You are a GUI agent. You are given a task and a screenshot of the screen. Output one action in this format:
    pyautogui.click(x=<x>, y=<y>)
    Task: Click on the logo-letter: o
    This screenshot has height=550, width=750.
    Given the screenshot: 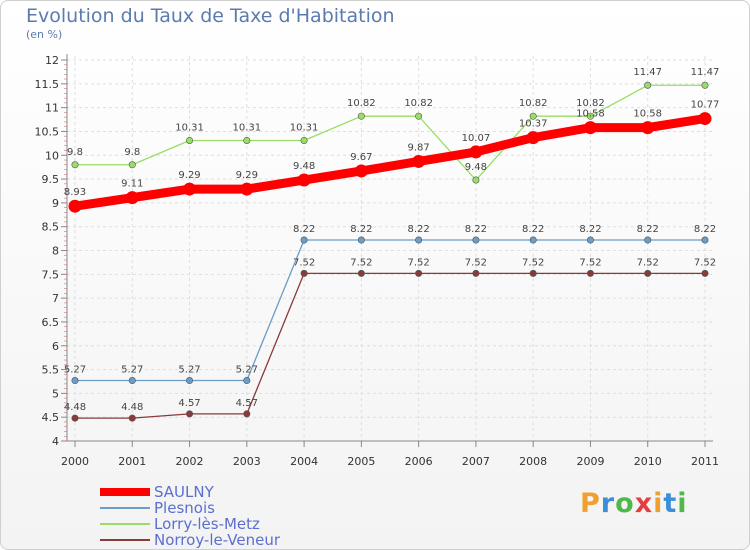 What is the action you would take?
    pyautogui.click(x=625, y=503)
    